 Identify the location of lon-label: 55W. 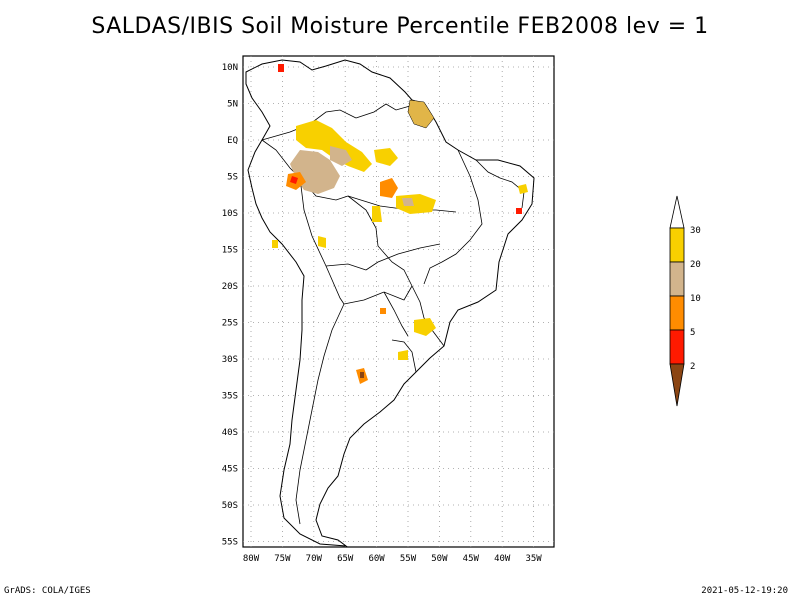
(408, 559).